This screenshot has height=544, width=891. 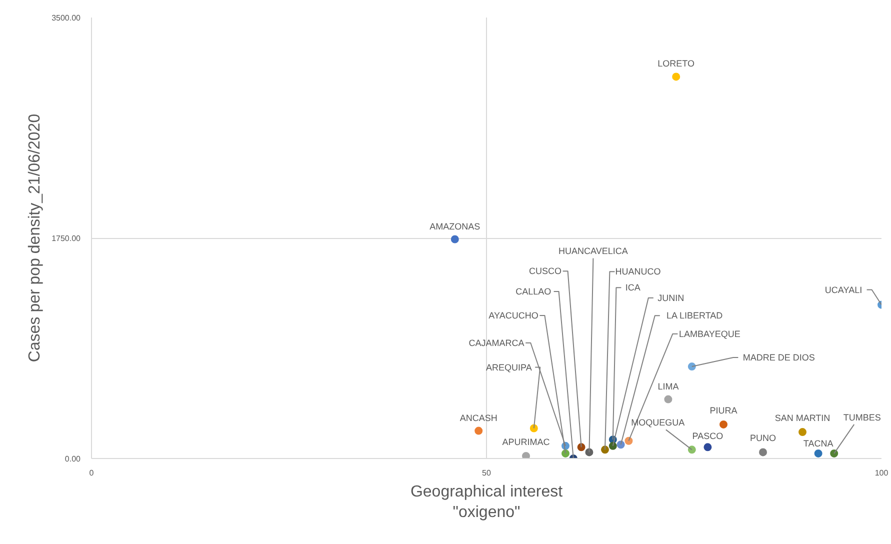 I want to click on y-axis-title: Cases per pop density_21/06/2020, so click(x=35, y=238).